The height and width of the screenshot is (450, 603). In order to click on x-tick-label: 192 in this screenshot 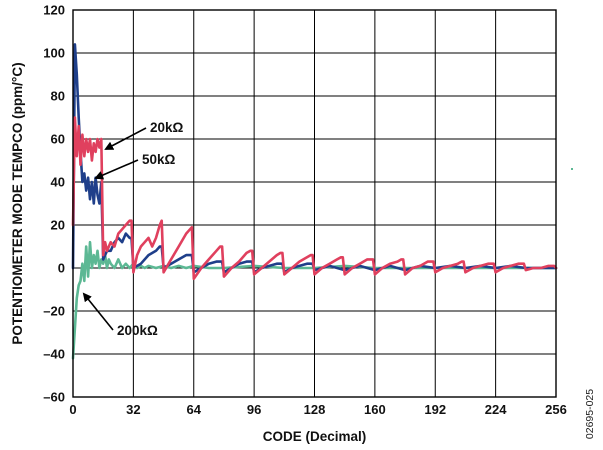, I will do `click(435, 409)`.